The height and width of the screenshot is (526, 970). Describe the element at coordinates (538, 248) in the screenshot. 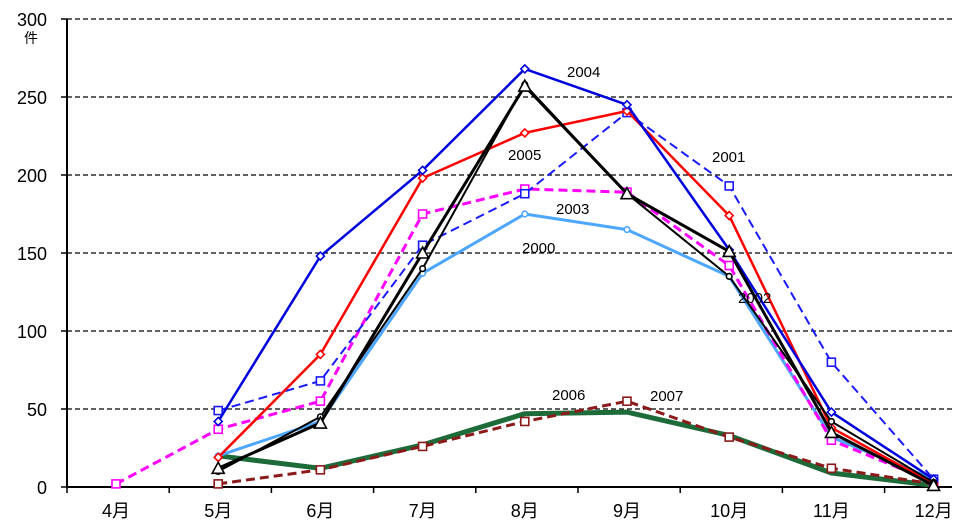

I see `series-label-2000: 2000` at that location.